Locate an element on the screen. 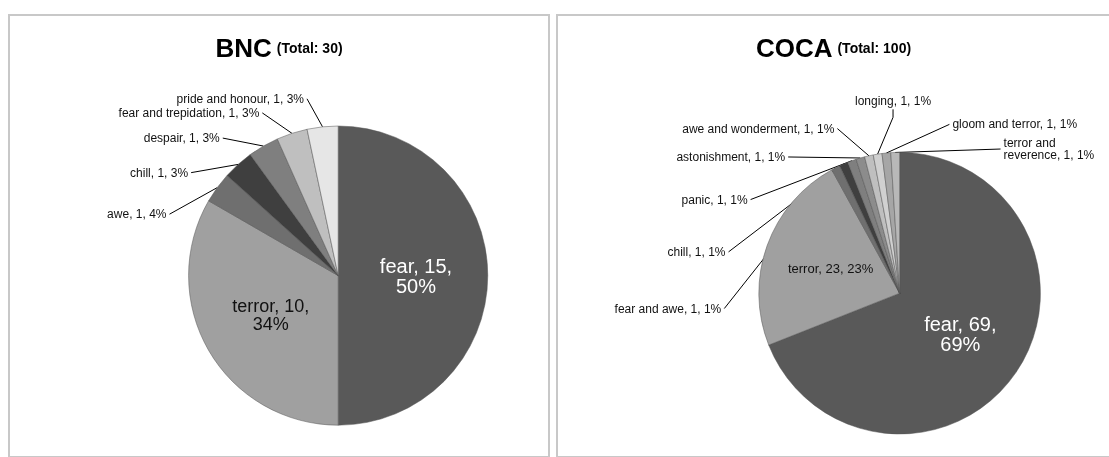  chart-subtitle: (Total: 30) is located at coordinates (309, 48).